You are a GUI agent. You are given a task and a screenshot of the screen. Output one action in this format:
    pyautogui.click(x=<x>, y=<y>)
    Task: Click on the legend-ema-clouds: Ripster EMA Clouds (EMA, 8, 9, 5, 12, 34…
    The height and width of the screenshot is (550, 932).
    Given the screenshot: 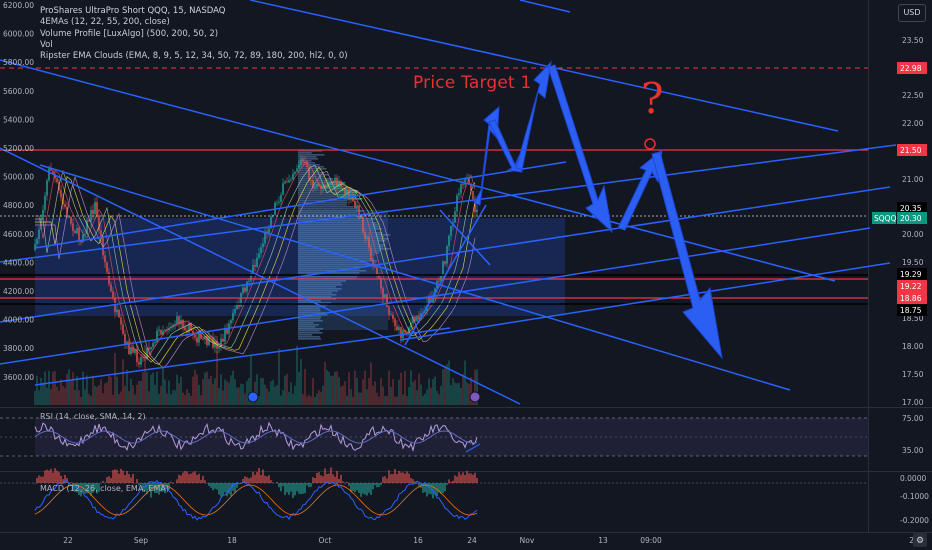 What is the action you would take?
    pyautogui.click(x=194, y=56)
    